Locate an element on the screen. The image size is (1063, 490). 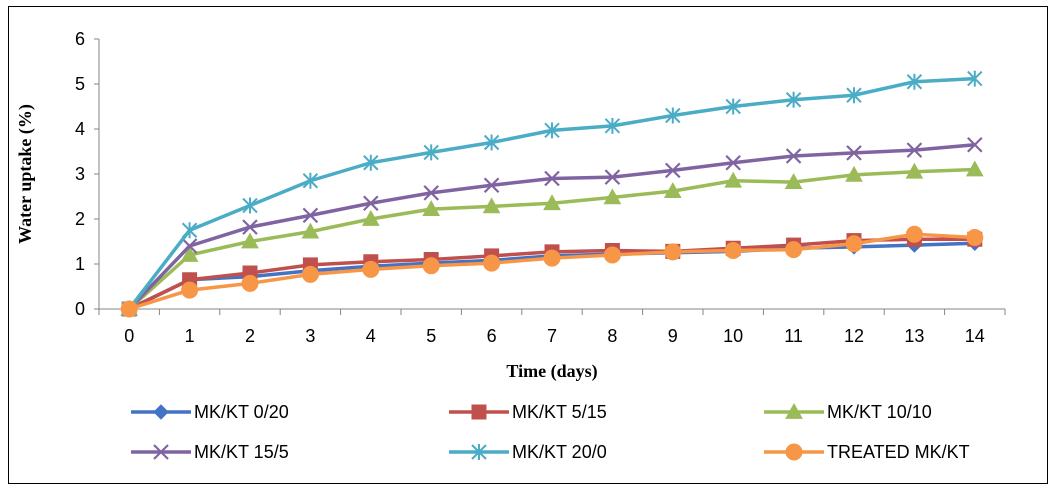
y-tick-label: 5 is located at coordinates (80, 84).